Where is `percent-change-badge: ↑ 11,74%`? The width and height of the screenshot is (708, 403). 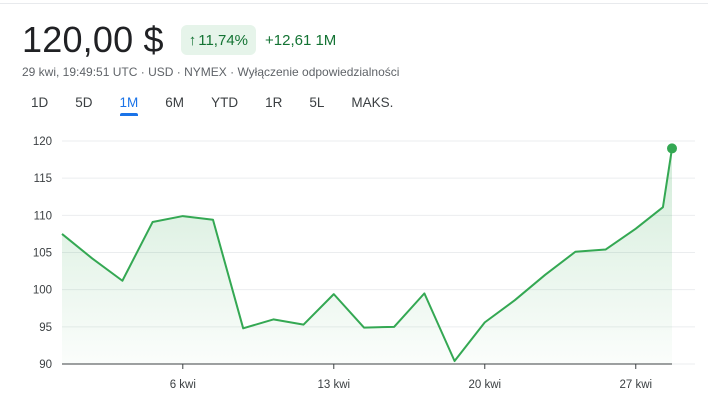
percent-change-badge: ↑ 11,74% is located at coordinates (218, 40).